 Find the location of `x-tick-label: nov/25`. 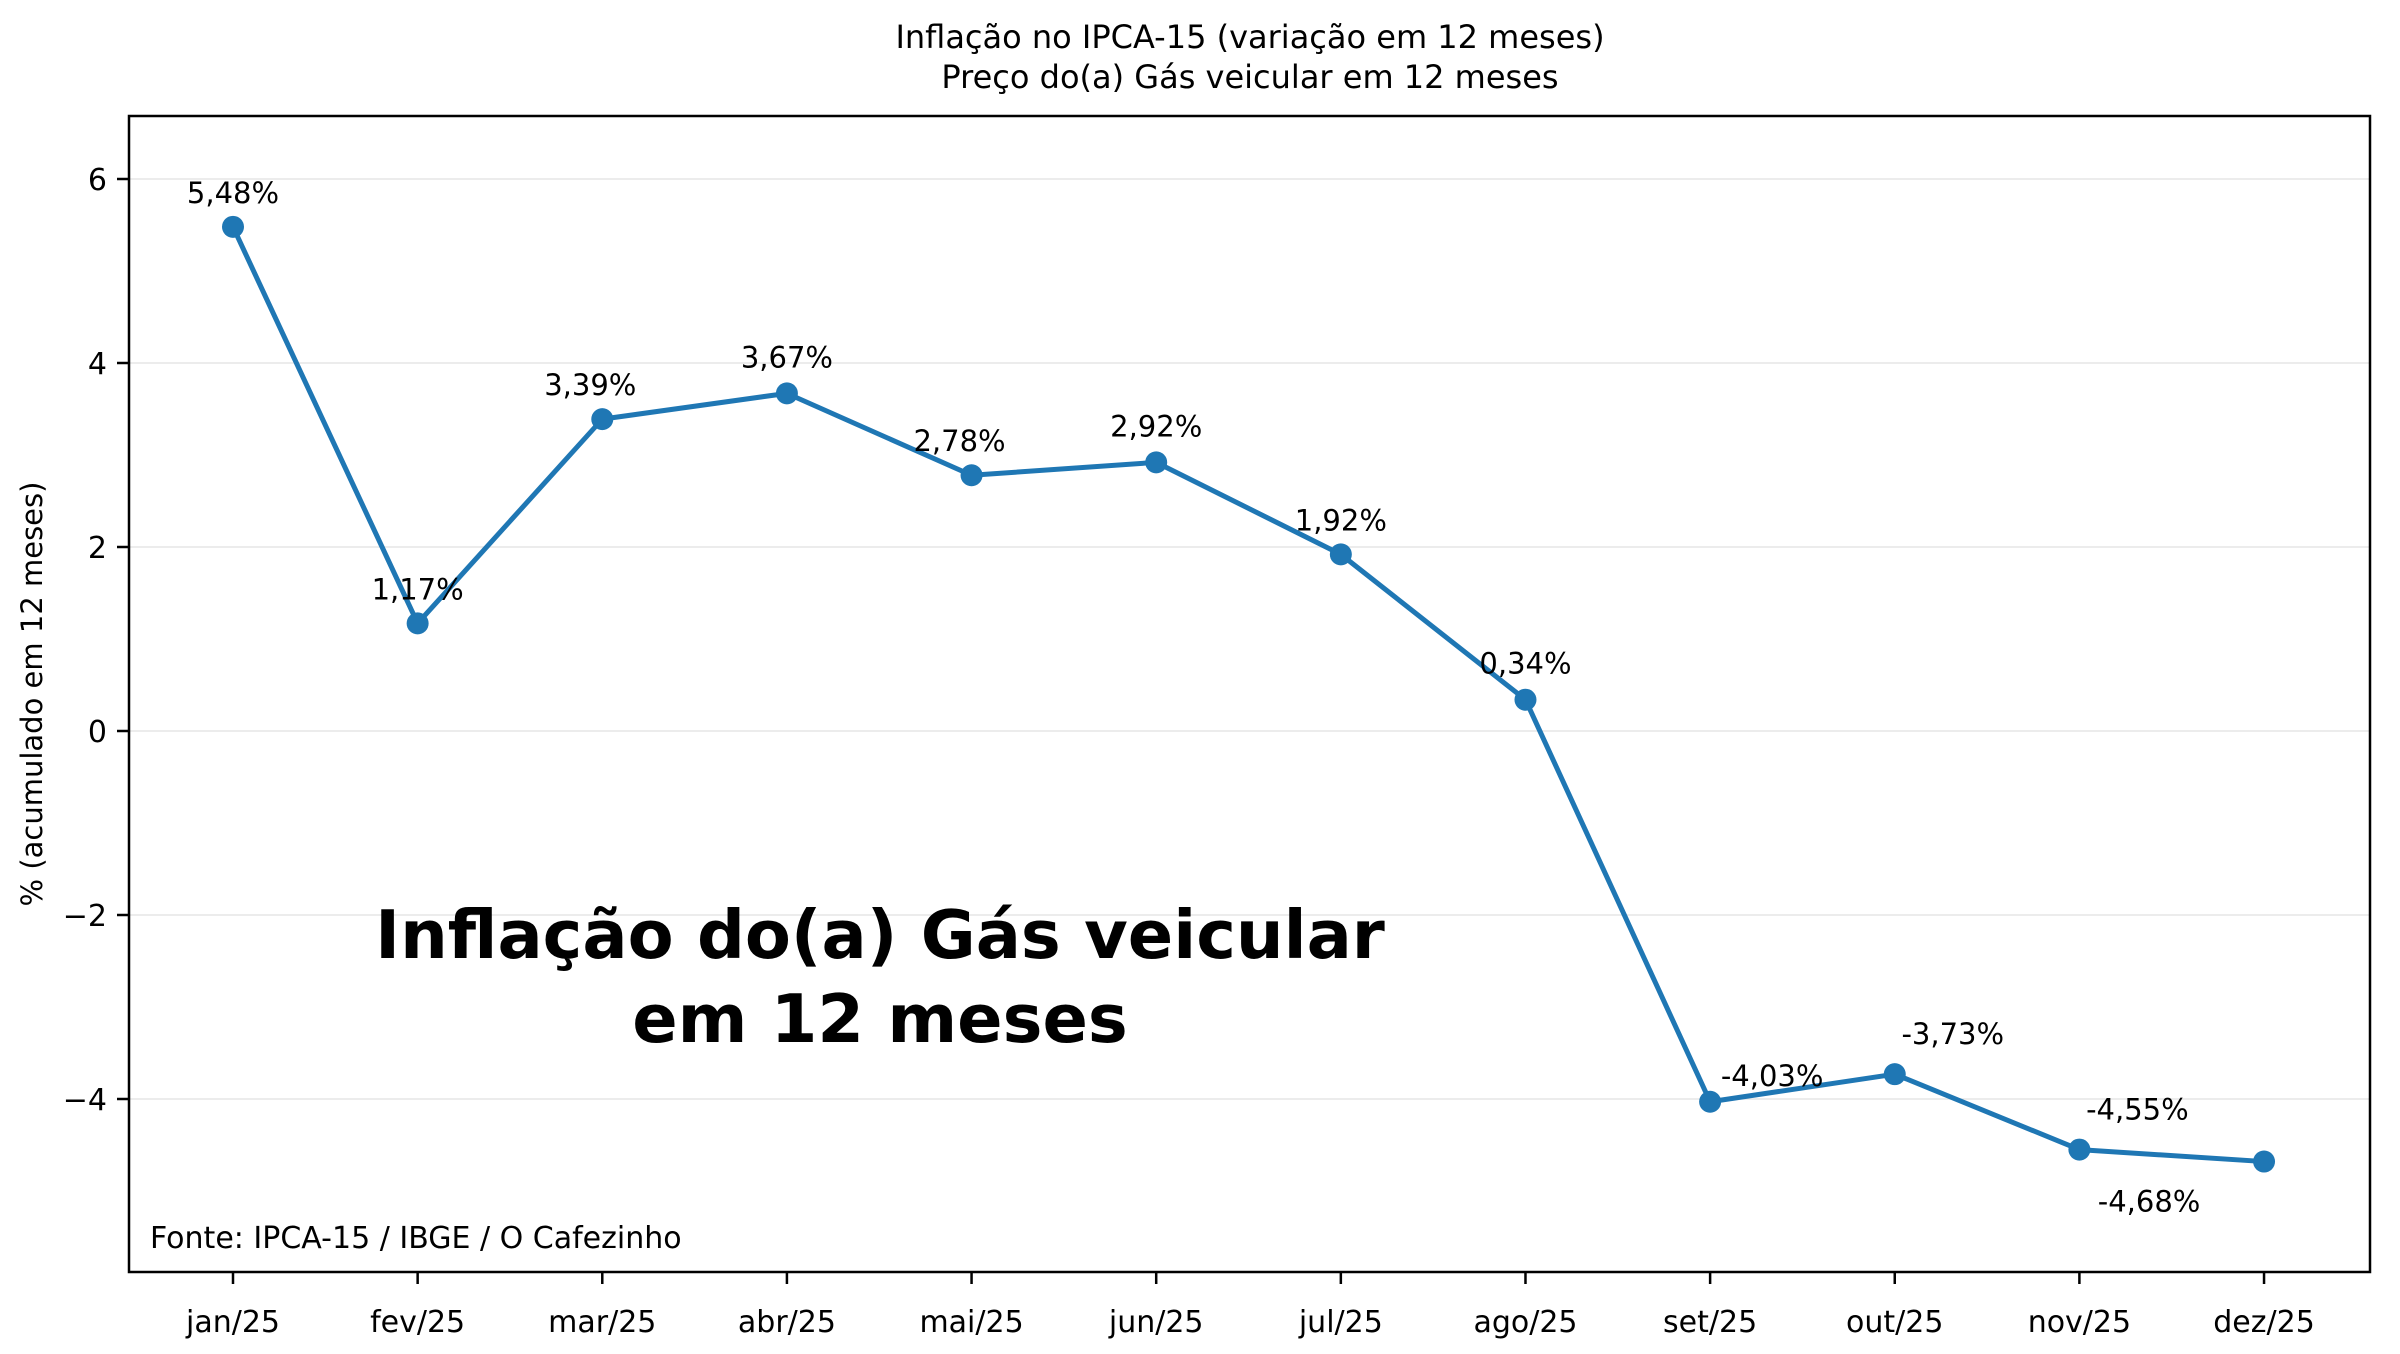

x-tick-label: nov/25 is located at coordinates (2079, 1322).